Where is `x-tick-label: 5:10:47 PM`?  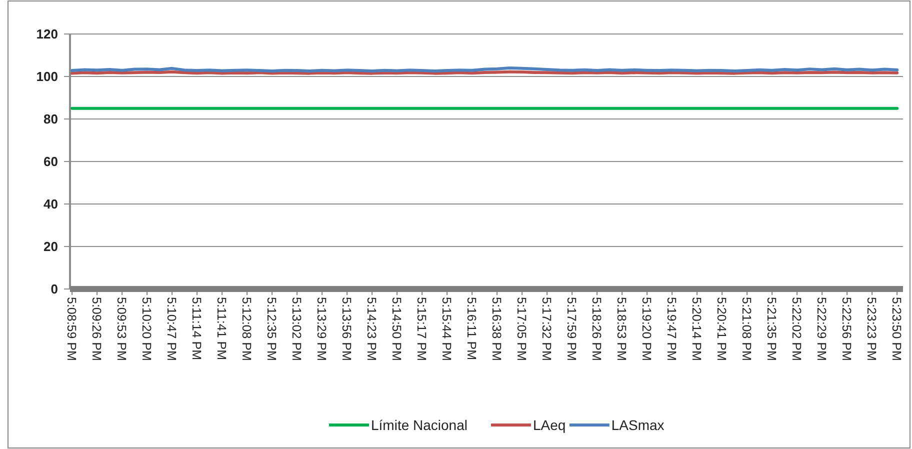 x-tick-label: 5:10:47 PM is located at coordinates (171, 329).